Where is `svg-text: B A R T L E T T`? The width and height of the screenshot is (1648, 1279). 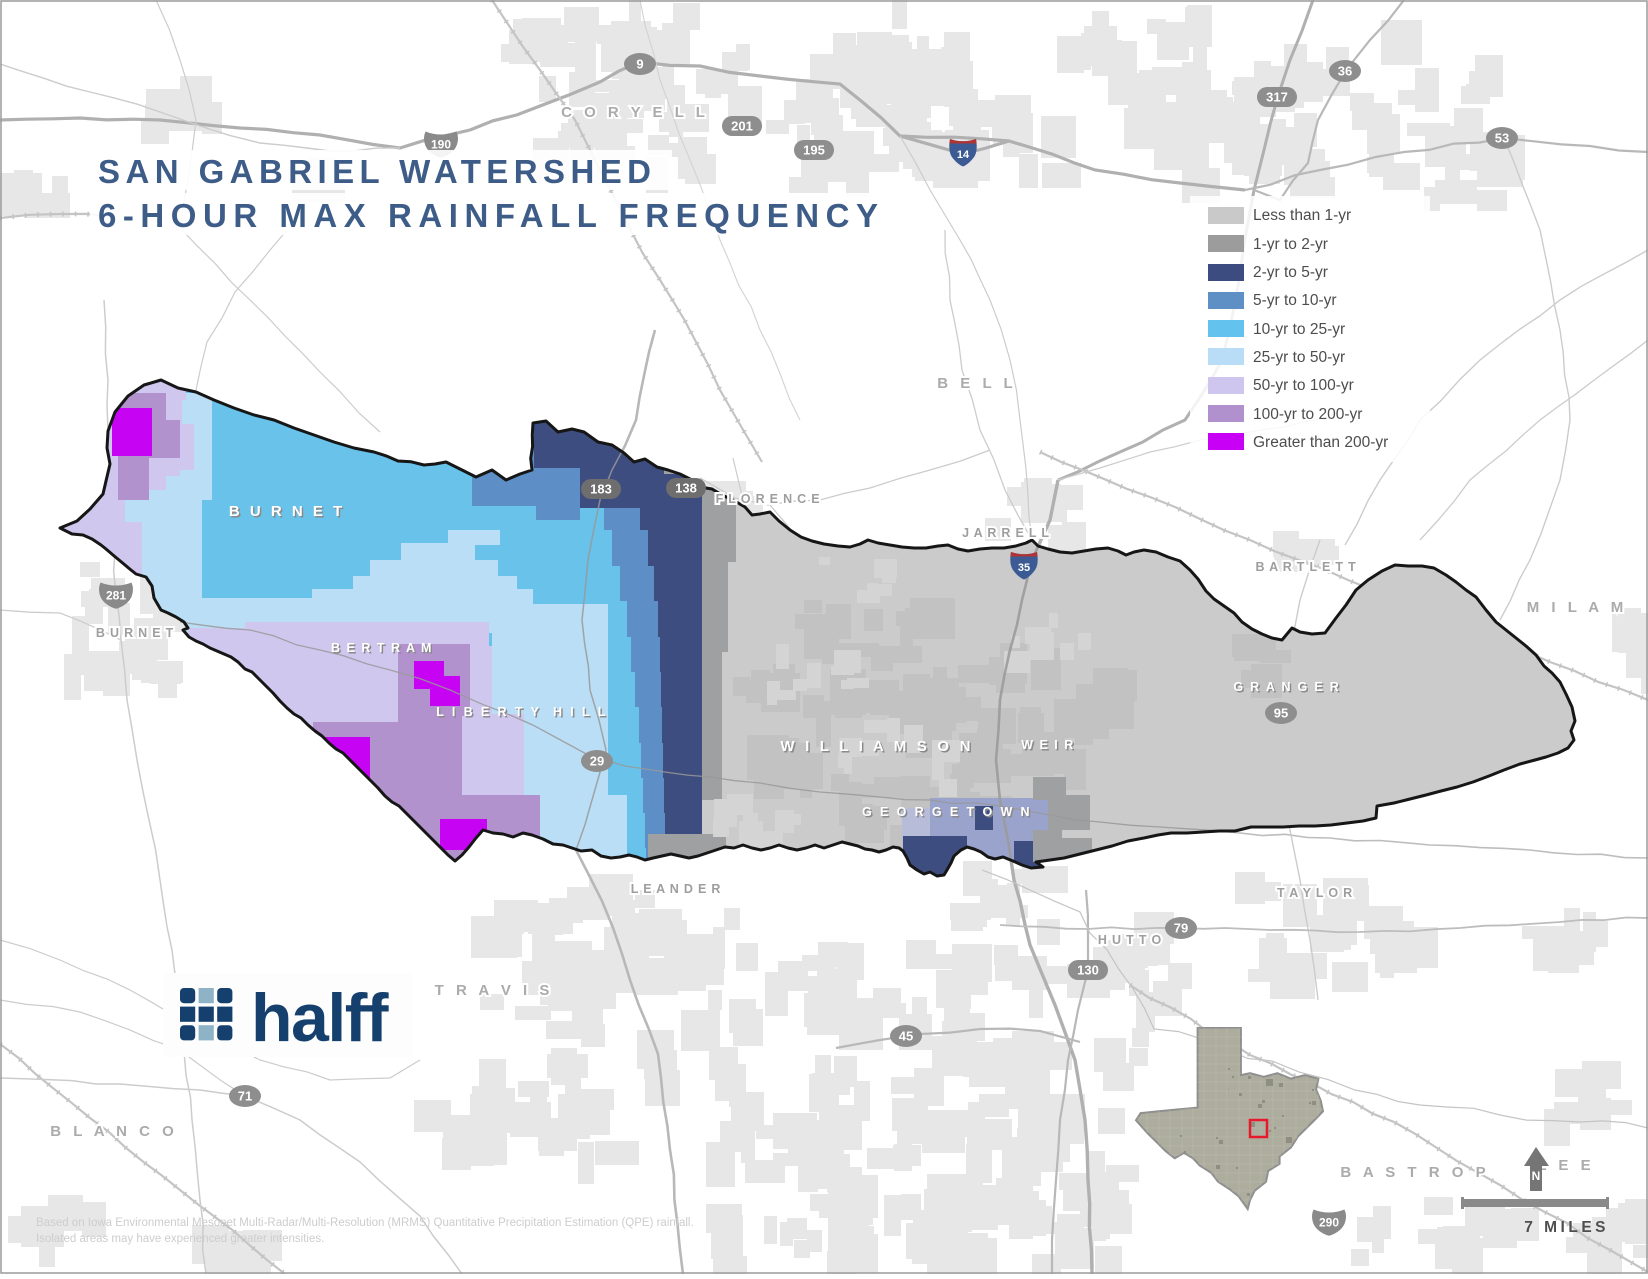 svg-text: B A R T L E T T is located at coordinates (1305, 567).